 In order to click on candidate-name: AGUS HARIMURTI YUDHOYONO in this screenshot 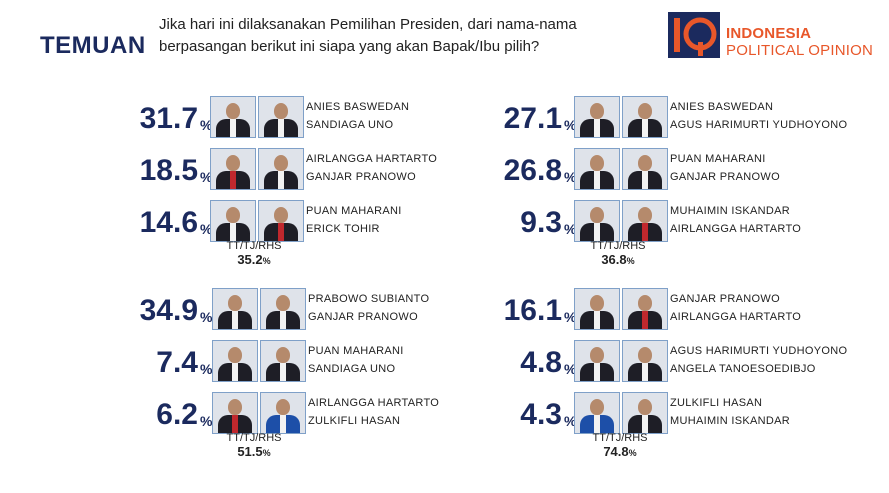, I will do `click(759, 125)`.